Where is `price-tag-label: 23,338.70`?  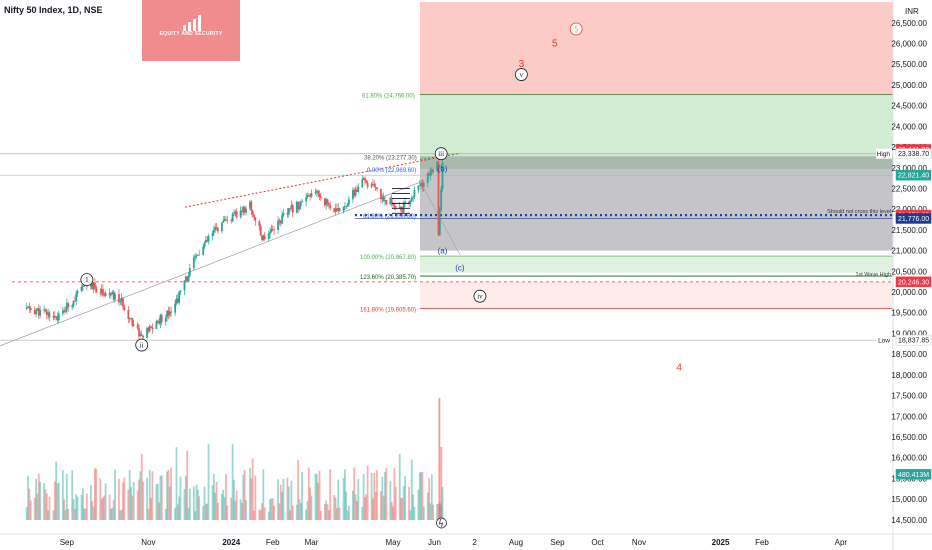
price-tag-label: 23,338.70 is located at coordinates (913, 154).